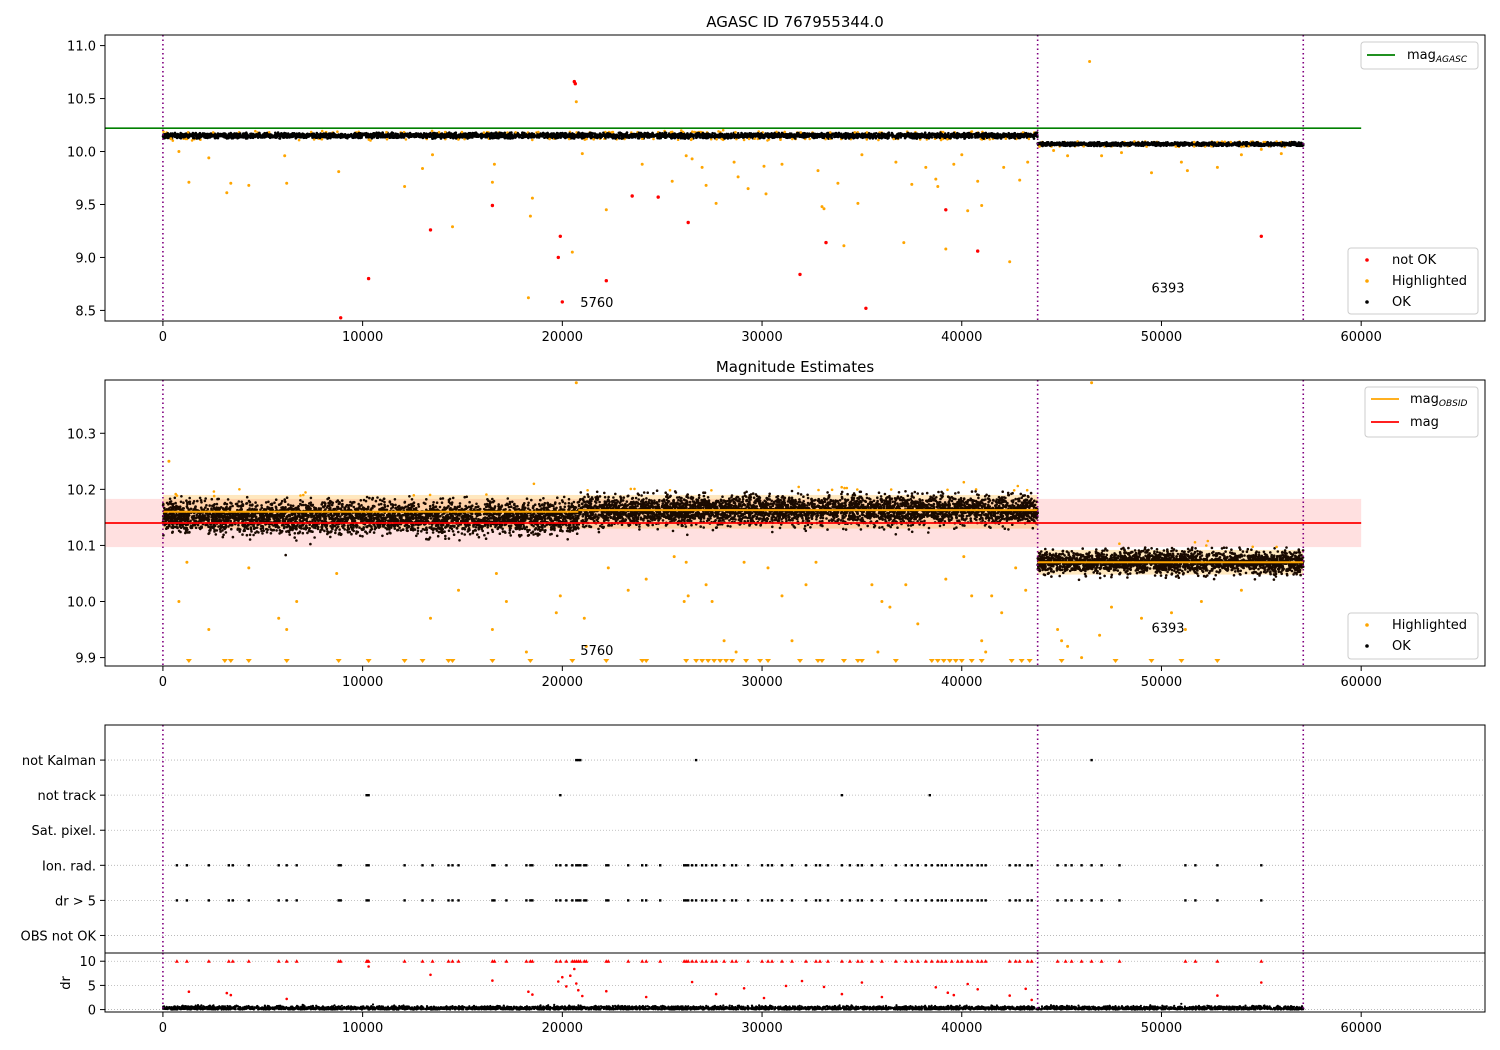 Image resolution: width=1500 pixels, height=1050 pixels. I want to click on magest-title: Magnitude Estimates, so click(795, 367).